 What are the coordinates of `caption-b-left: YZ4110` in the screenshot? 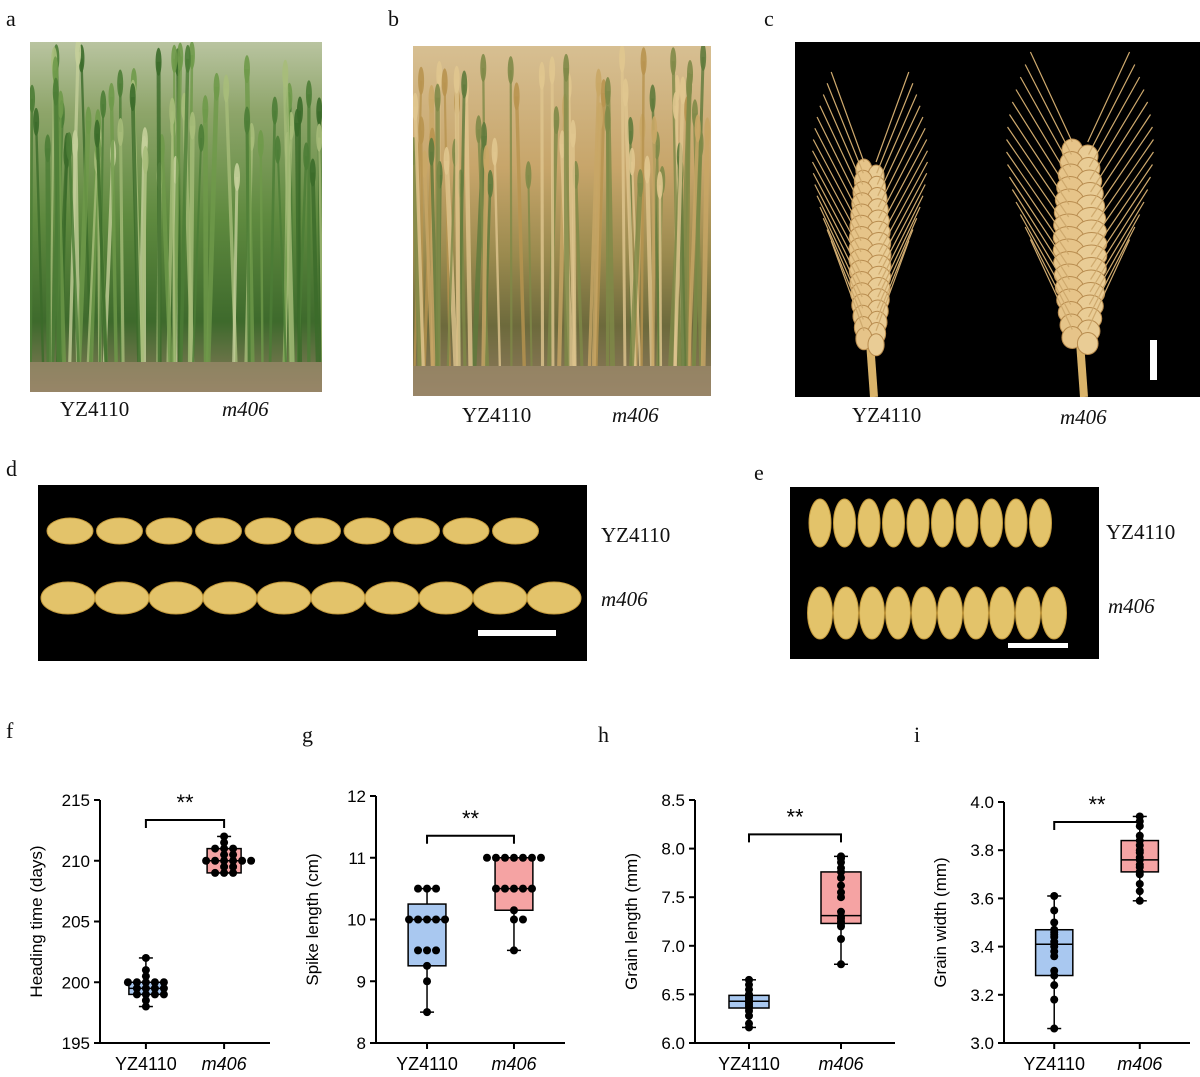 It's located at (497, 415).